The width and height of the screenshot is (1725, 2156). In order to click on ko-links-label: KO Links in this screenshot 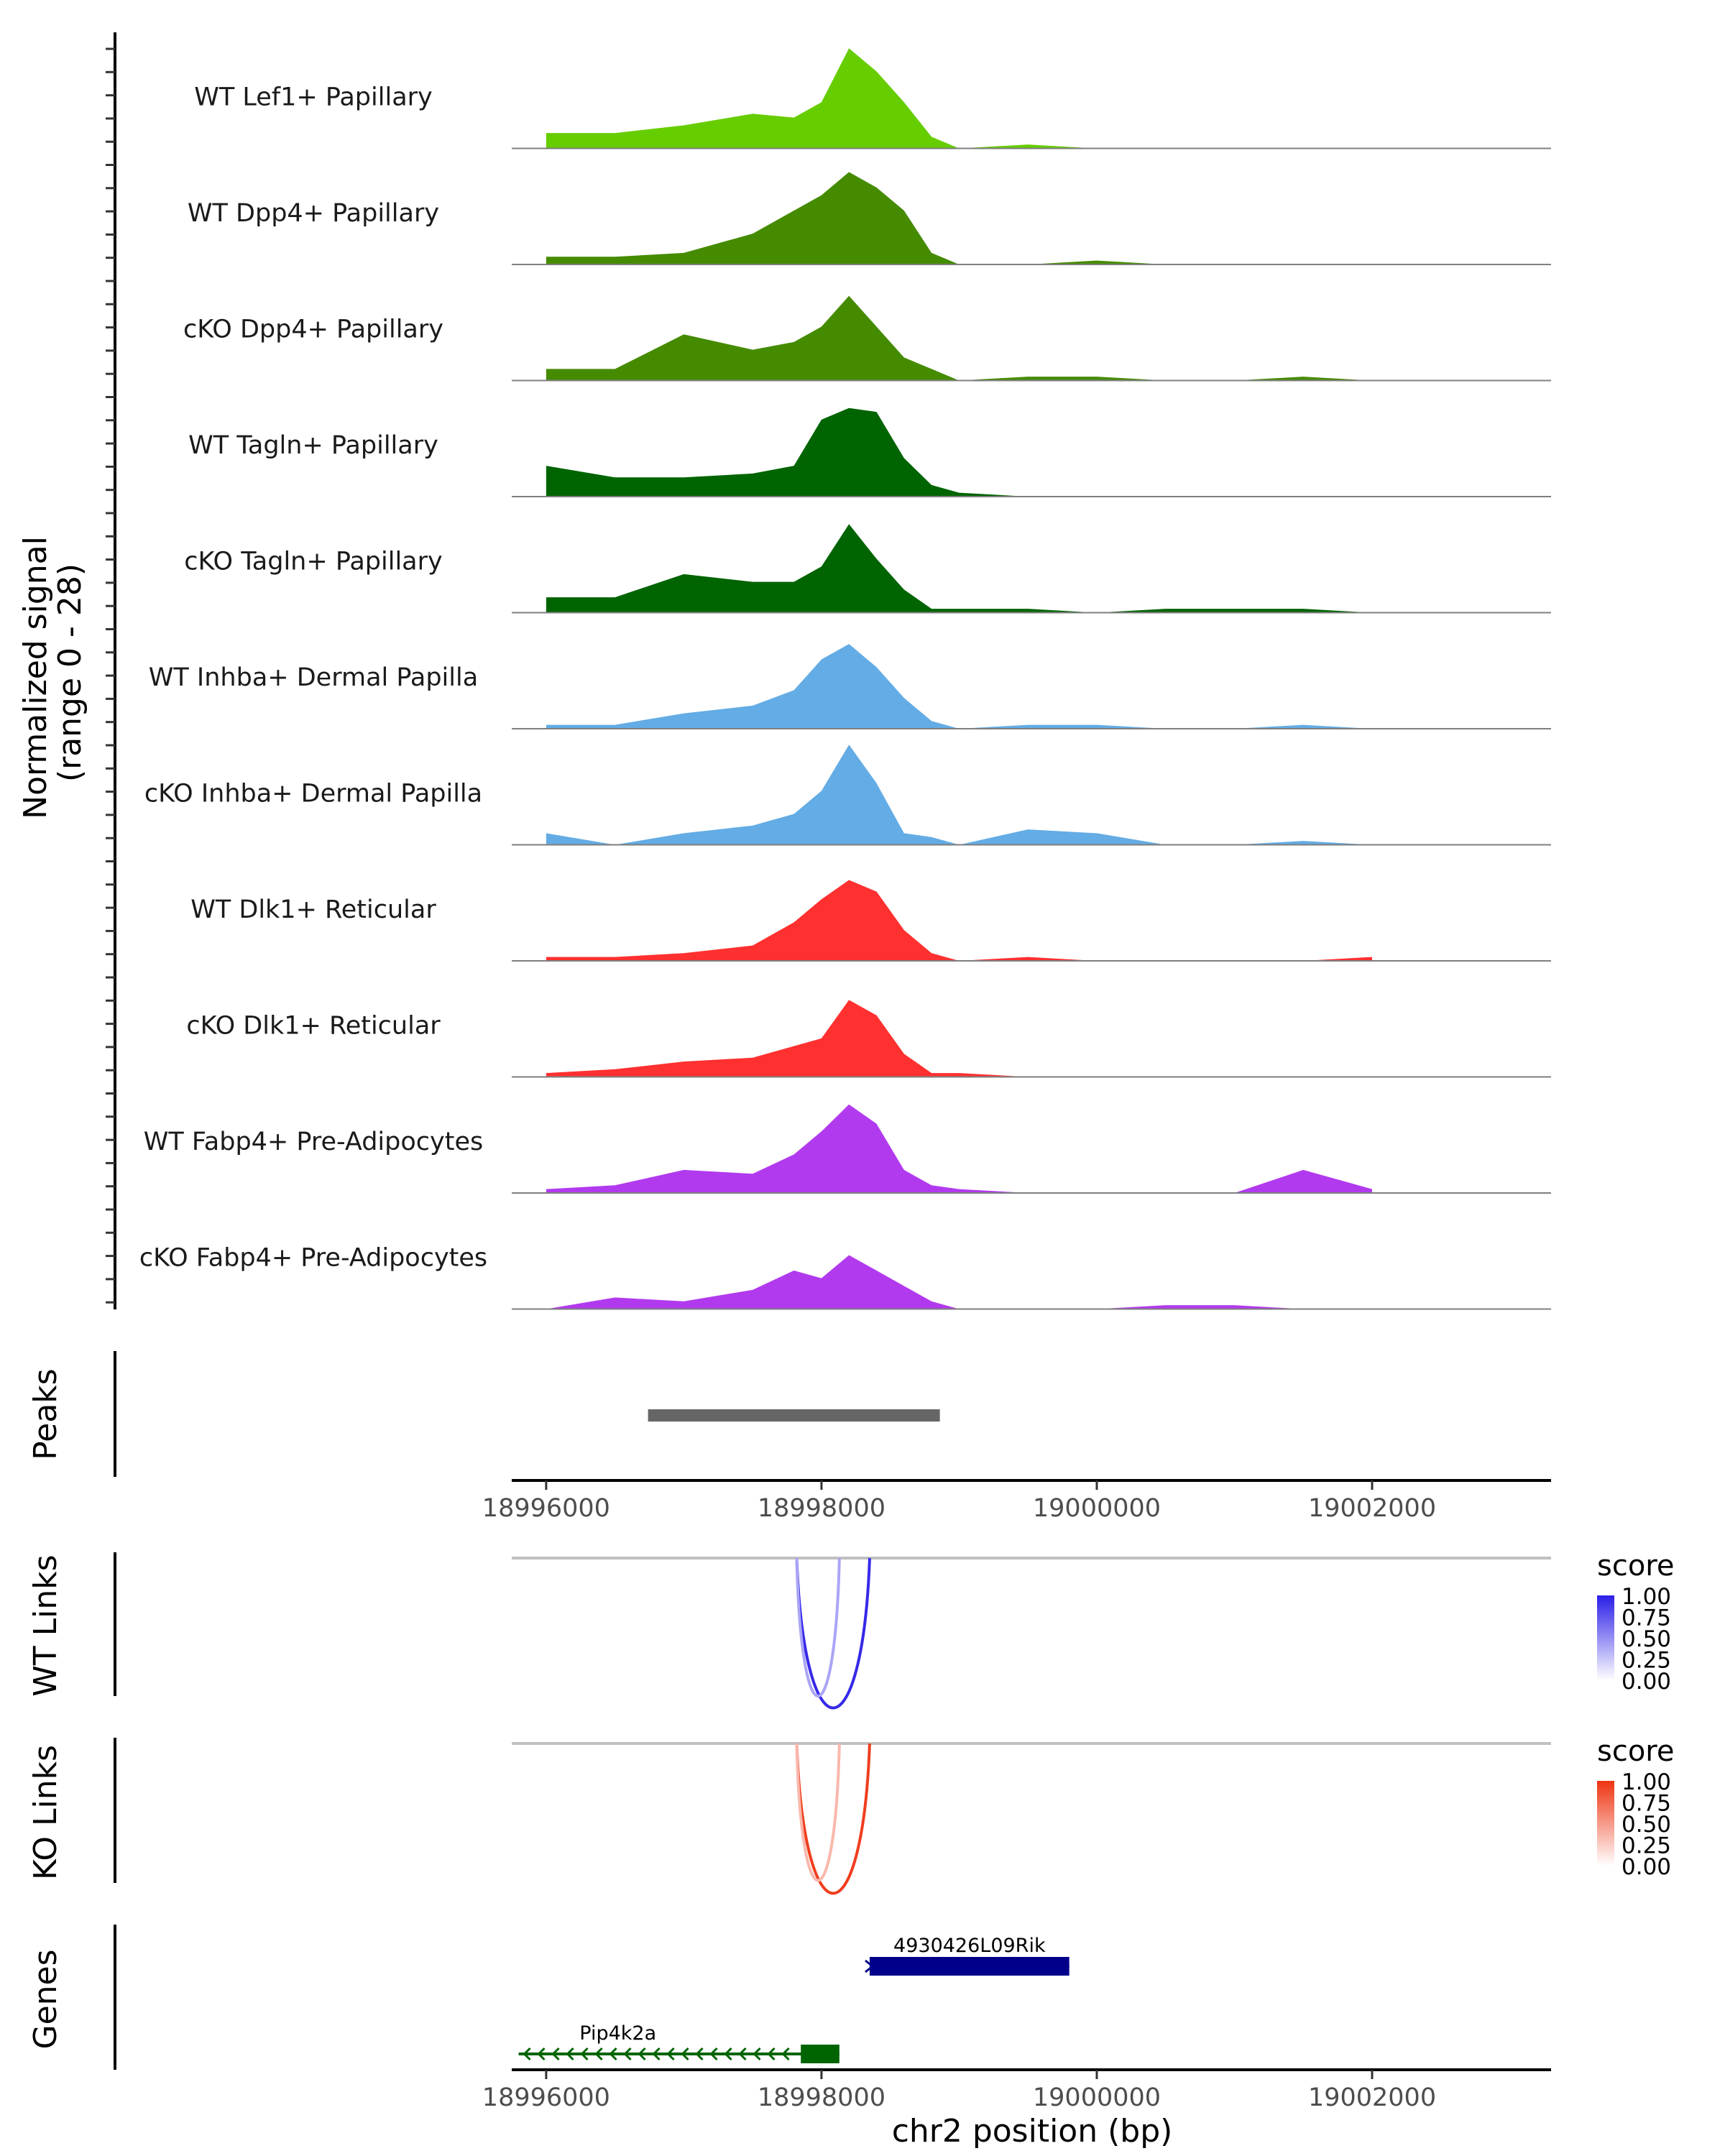, I will do `click(45, 1812)`.